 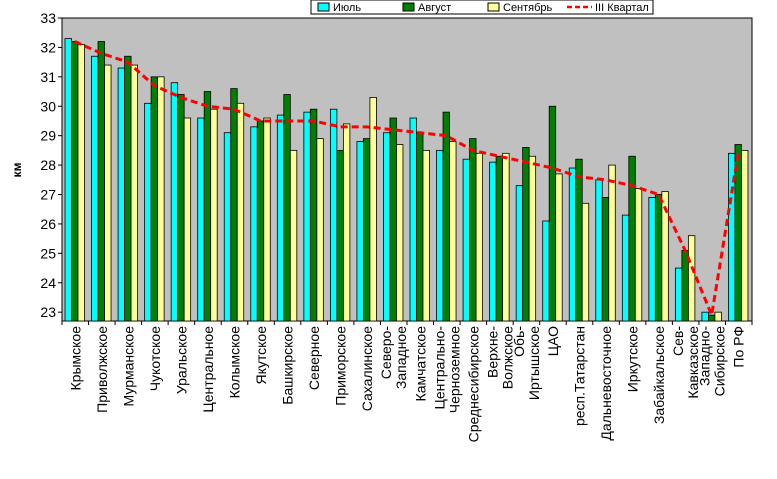 I want to click on y-tick-label: 32, so click(x=48, y=47).